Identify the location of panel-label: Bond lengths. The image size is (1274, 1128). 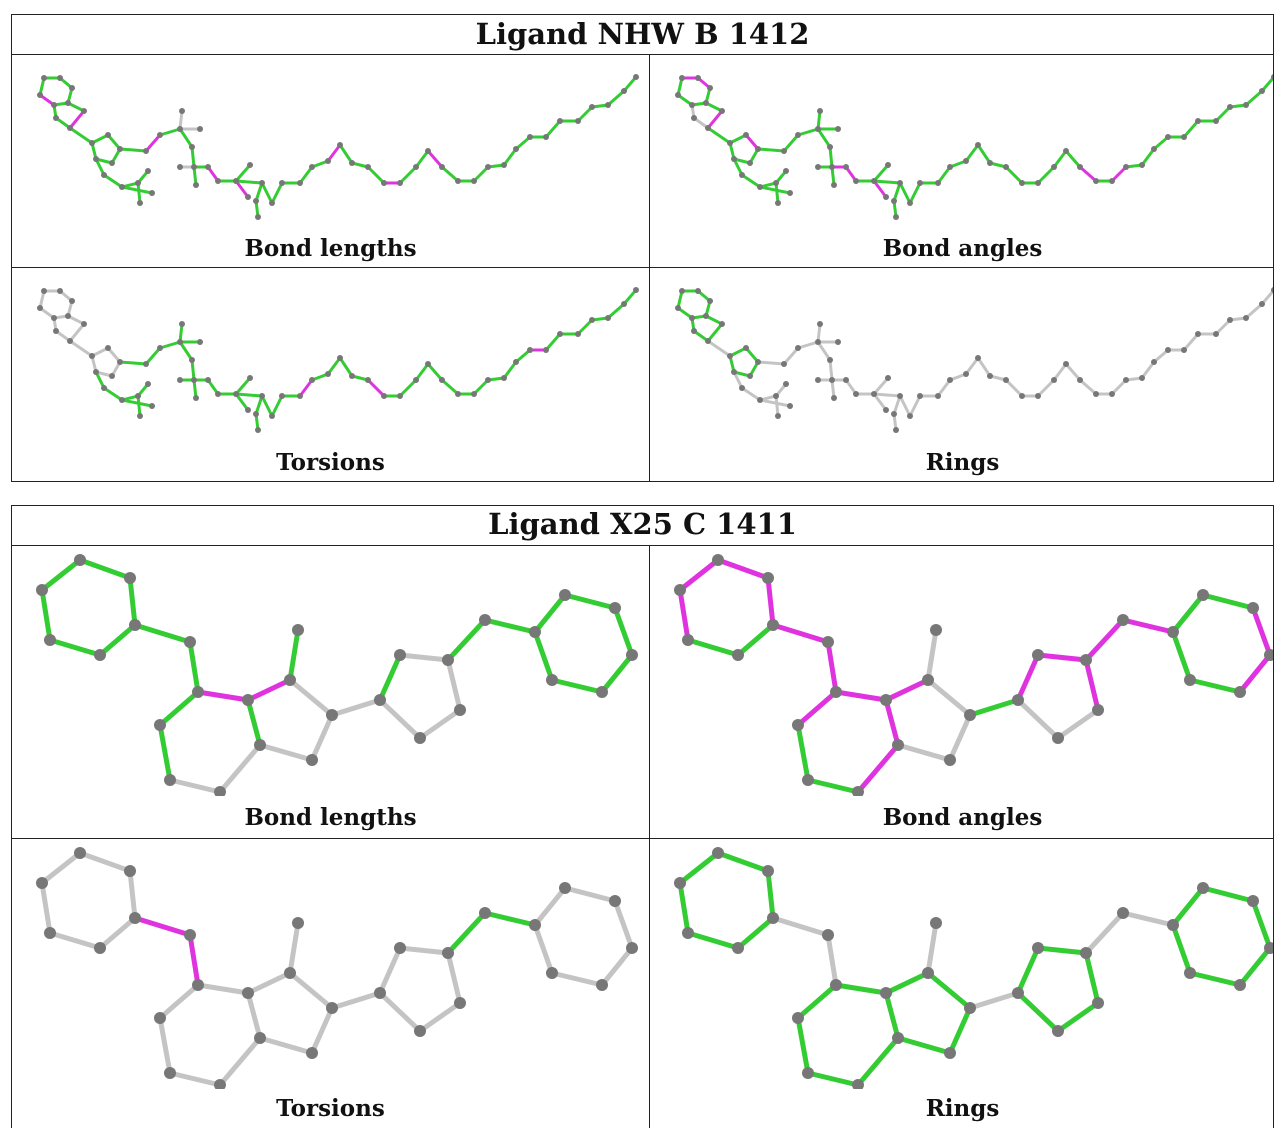
(330, 817).